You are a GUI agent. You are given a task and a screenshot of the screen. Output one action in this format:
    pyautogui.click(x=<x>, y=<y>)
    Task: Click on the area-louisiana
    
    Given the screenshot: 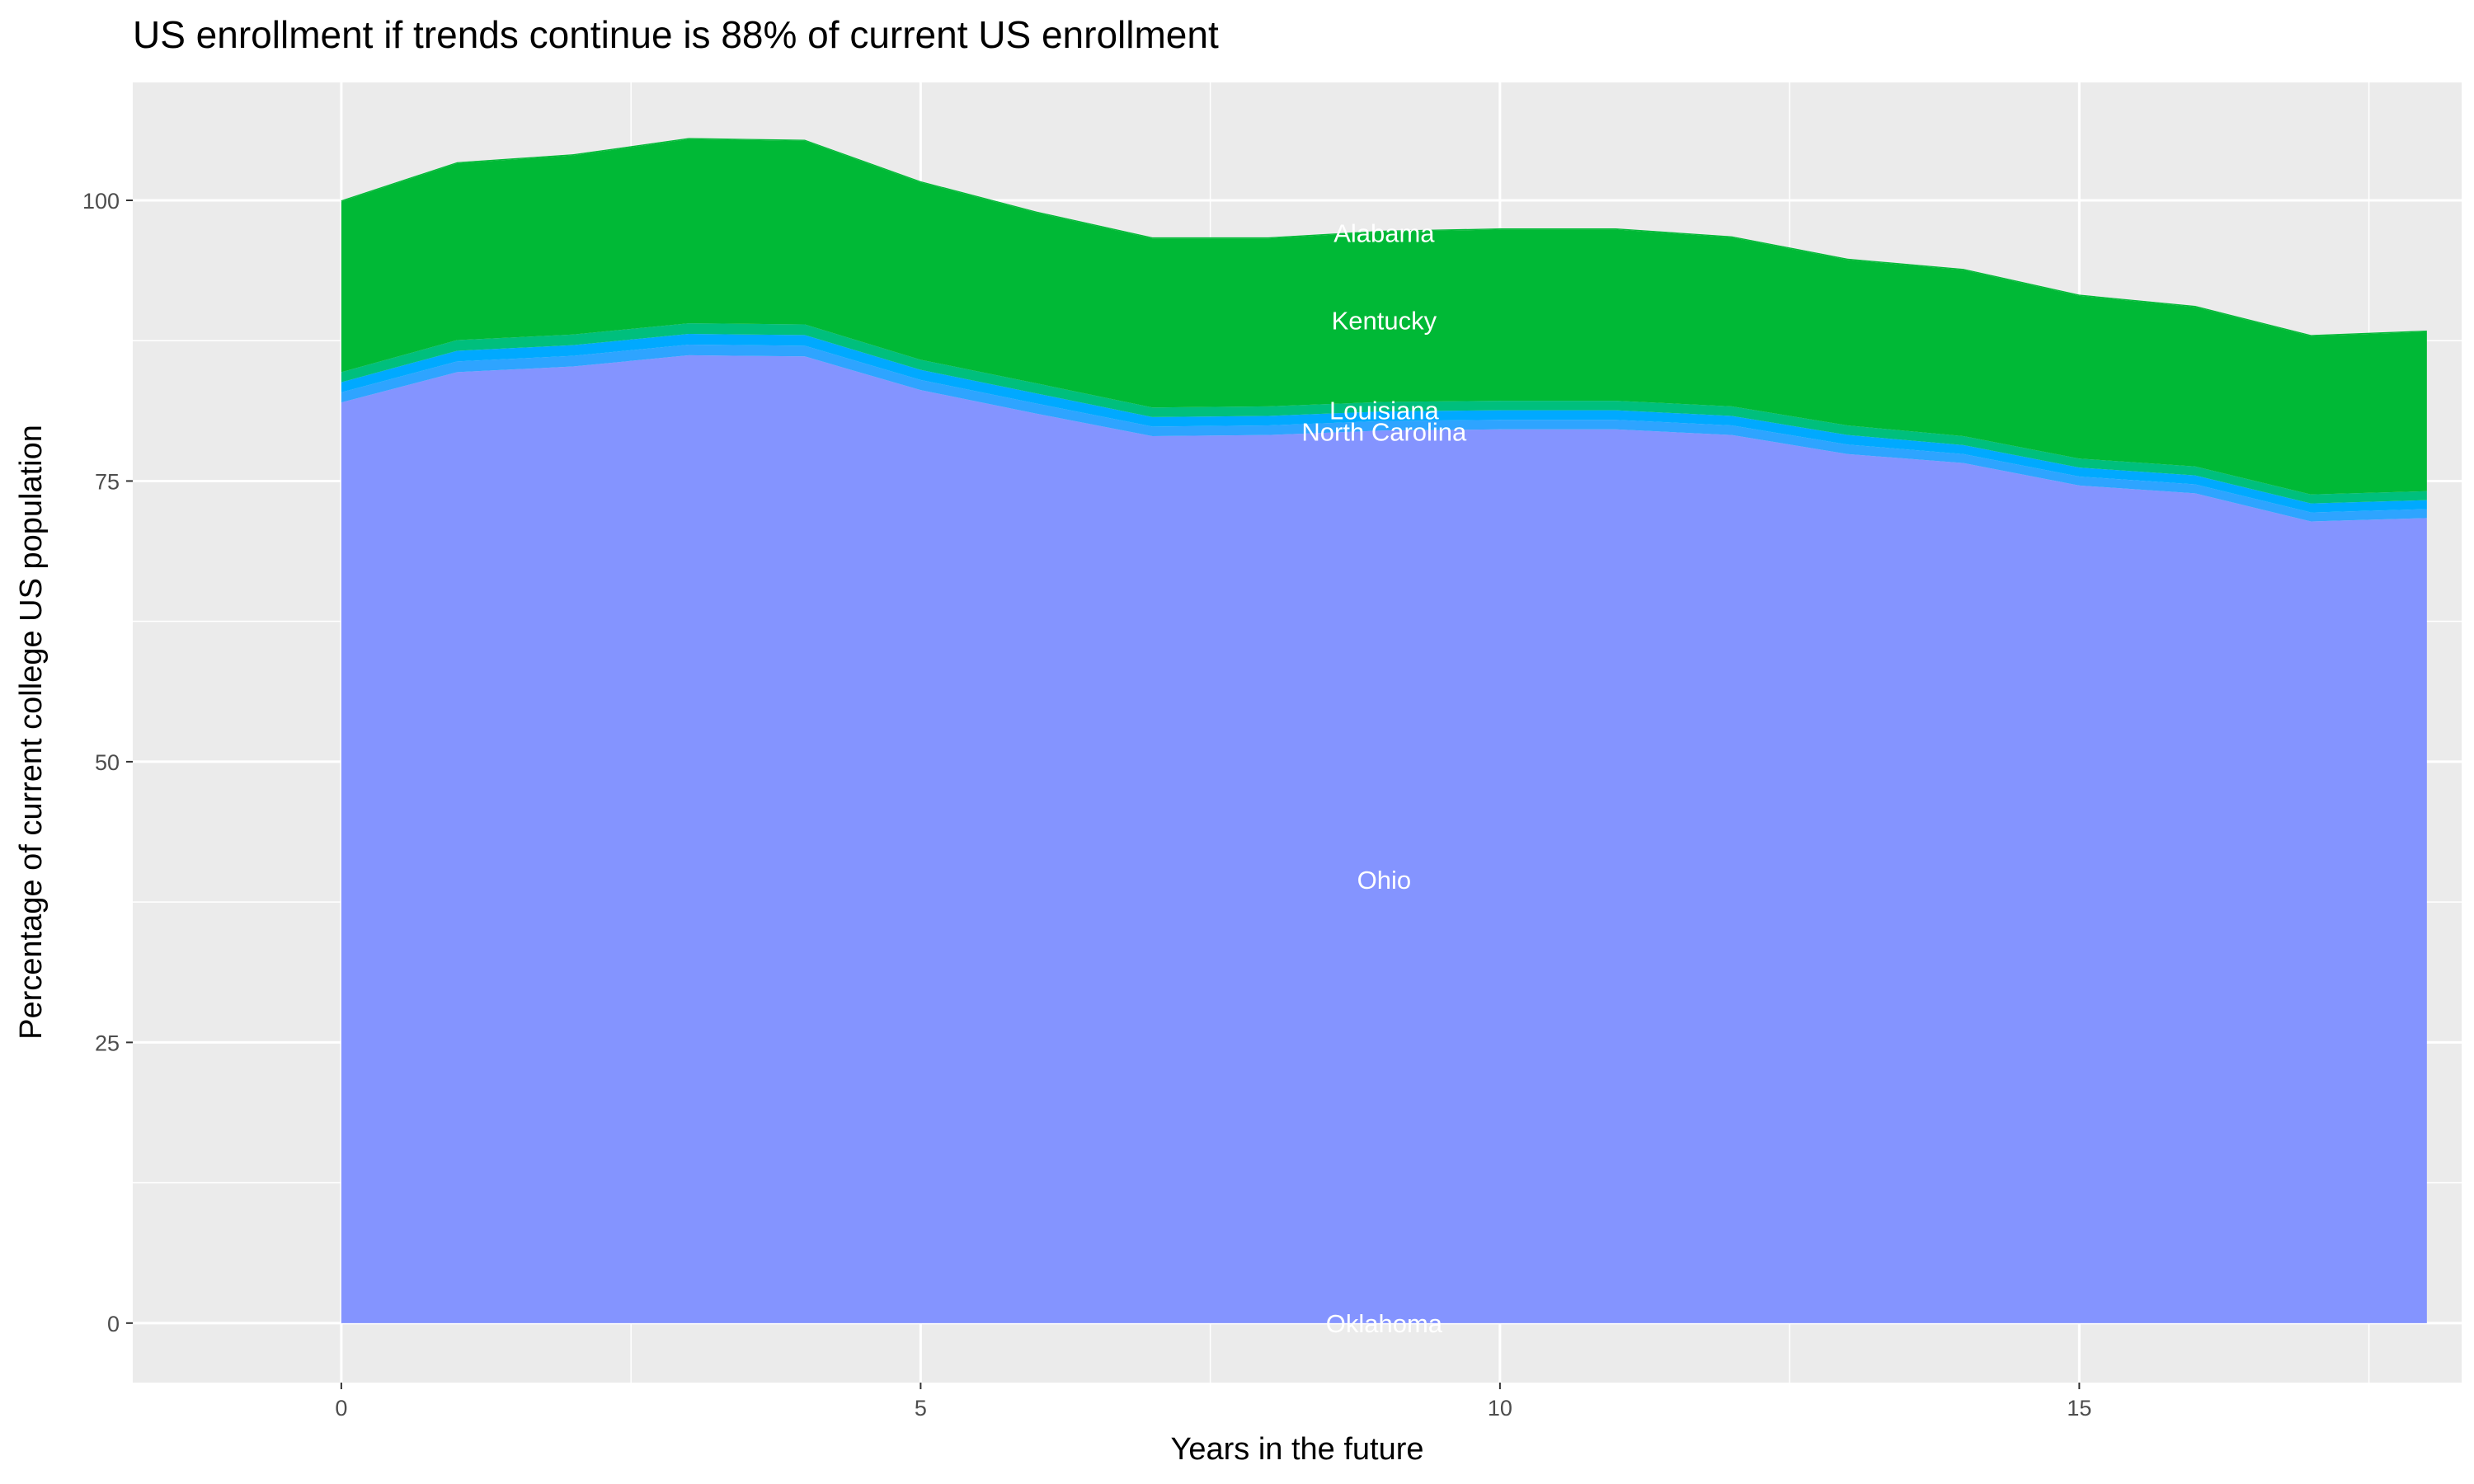 What is the action you would take?
    pyautogui.click(x=1384, y=413)
    